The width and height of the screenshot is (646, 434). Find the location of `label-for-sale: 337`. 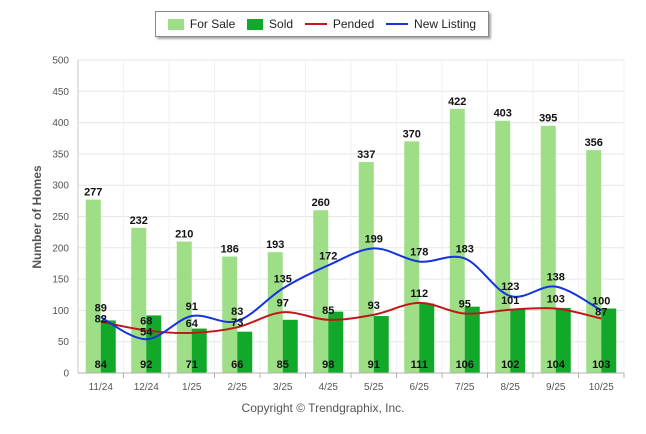

label-for-sale: 337 is located at coordinates (366, 155).